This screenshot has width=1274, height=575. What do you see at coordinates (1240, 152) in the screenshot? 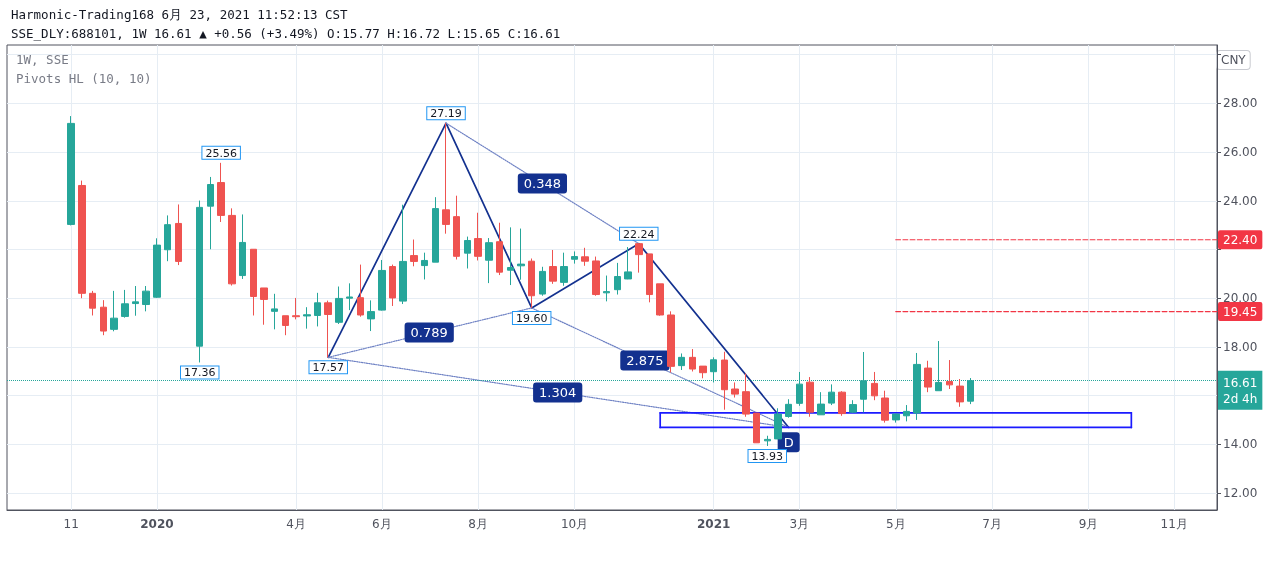
I see `y-tick-label: 26.00` at bounding box center [1240, 152].